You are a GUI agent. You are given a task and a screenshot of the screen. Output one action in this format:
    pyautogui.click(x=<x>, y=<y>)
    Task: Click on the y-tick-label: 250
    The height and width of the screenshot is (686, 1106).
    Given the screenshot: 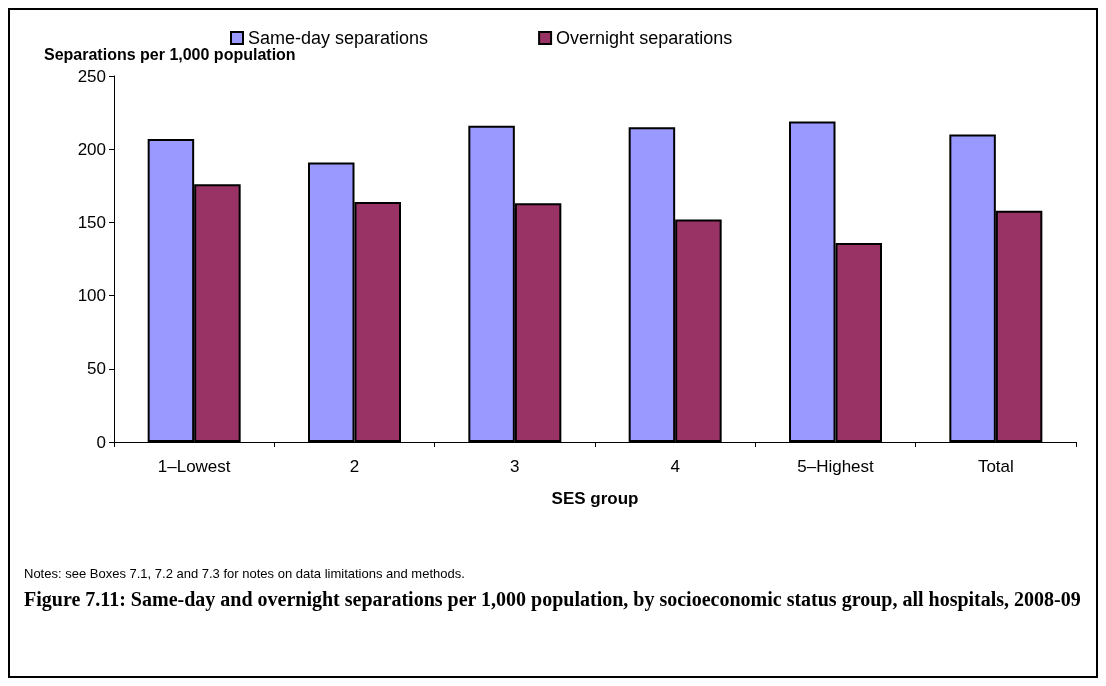 What is the action you would take?
    pyautogui.click(x=91, y=76)
    